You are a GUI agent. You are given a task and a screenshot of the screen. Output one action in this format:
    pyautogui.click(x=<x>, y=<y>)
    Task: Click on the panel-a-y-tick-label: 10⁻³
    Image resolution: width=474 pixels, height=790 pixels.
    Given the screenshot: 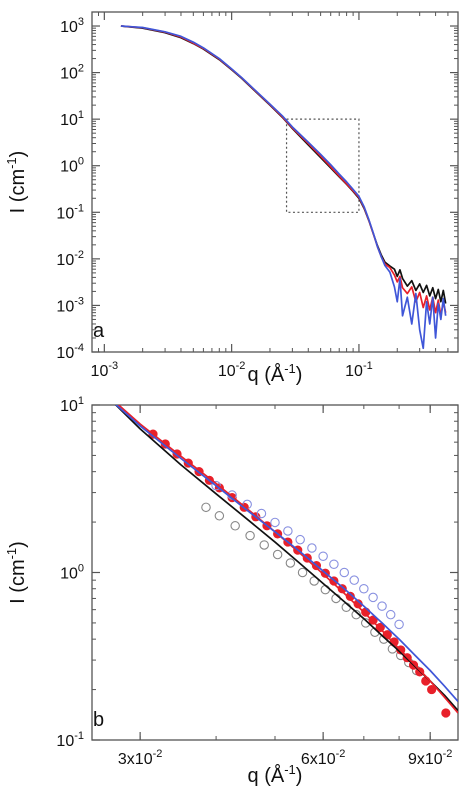 What is the action you would take?
    pyautogui.click(x=70, y=305)
    